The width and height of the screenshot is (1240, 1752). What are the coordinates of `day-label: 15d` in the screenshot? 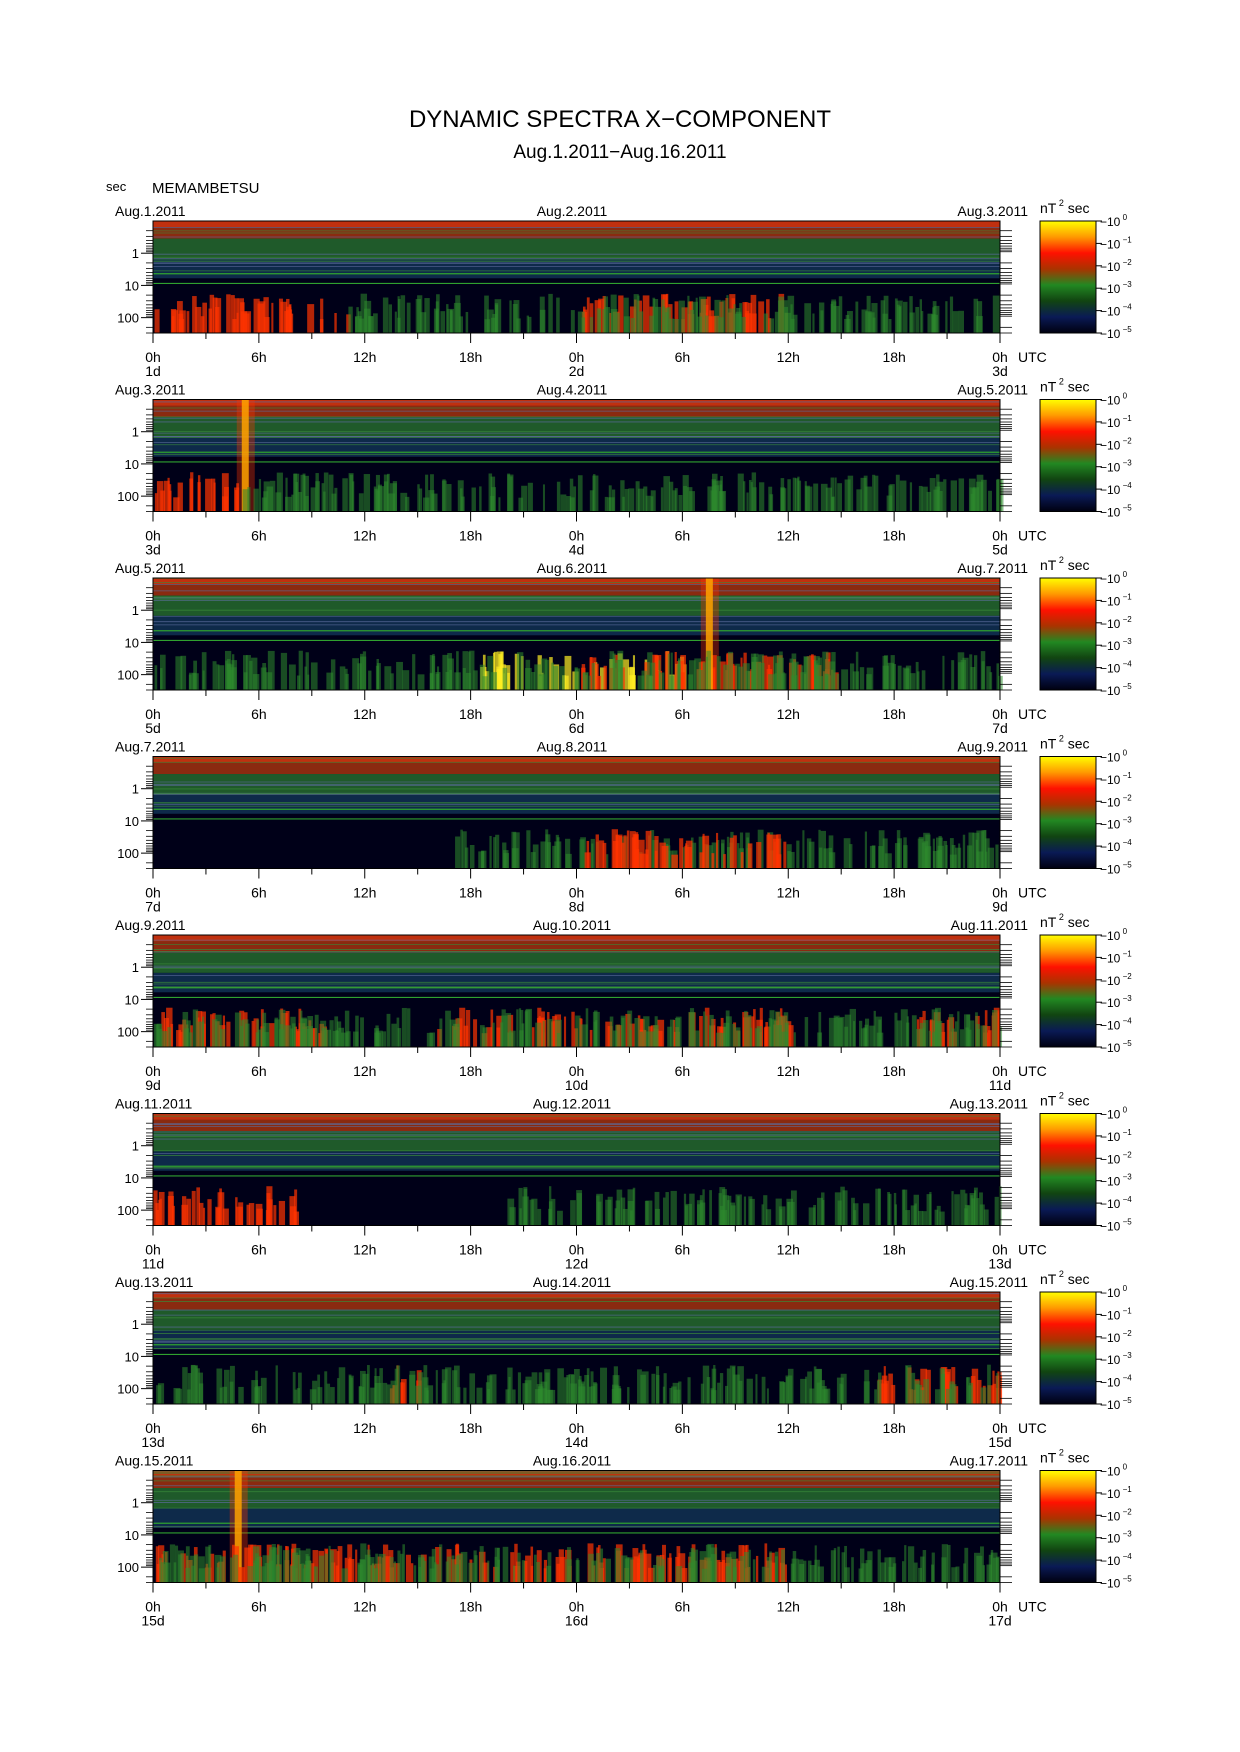 It's located at (999, 1442).